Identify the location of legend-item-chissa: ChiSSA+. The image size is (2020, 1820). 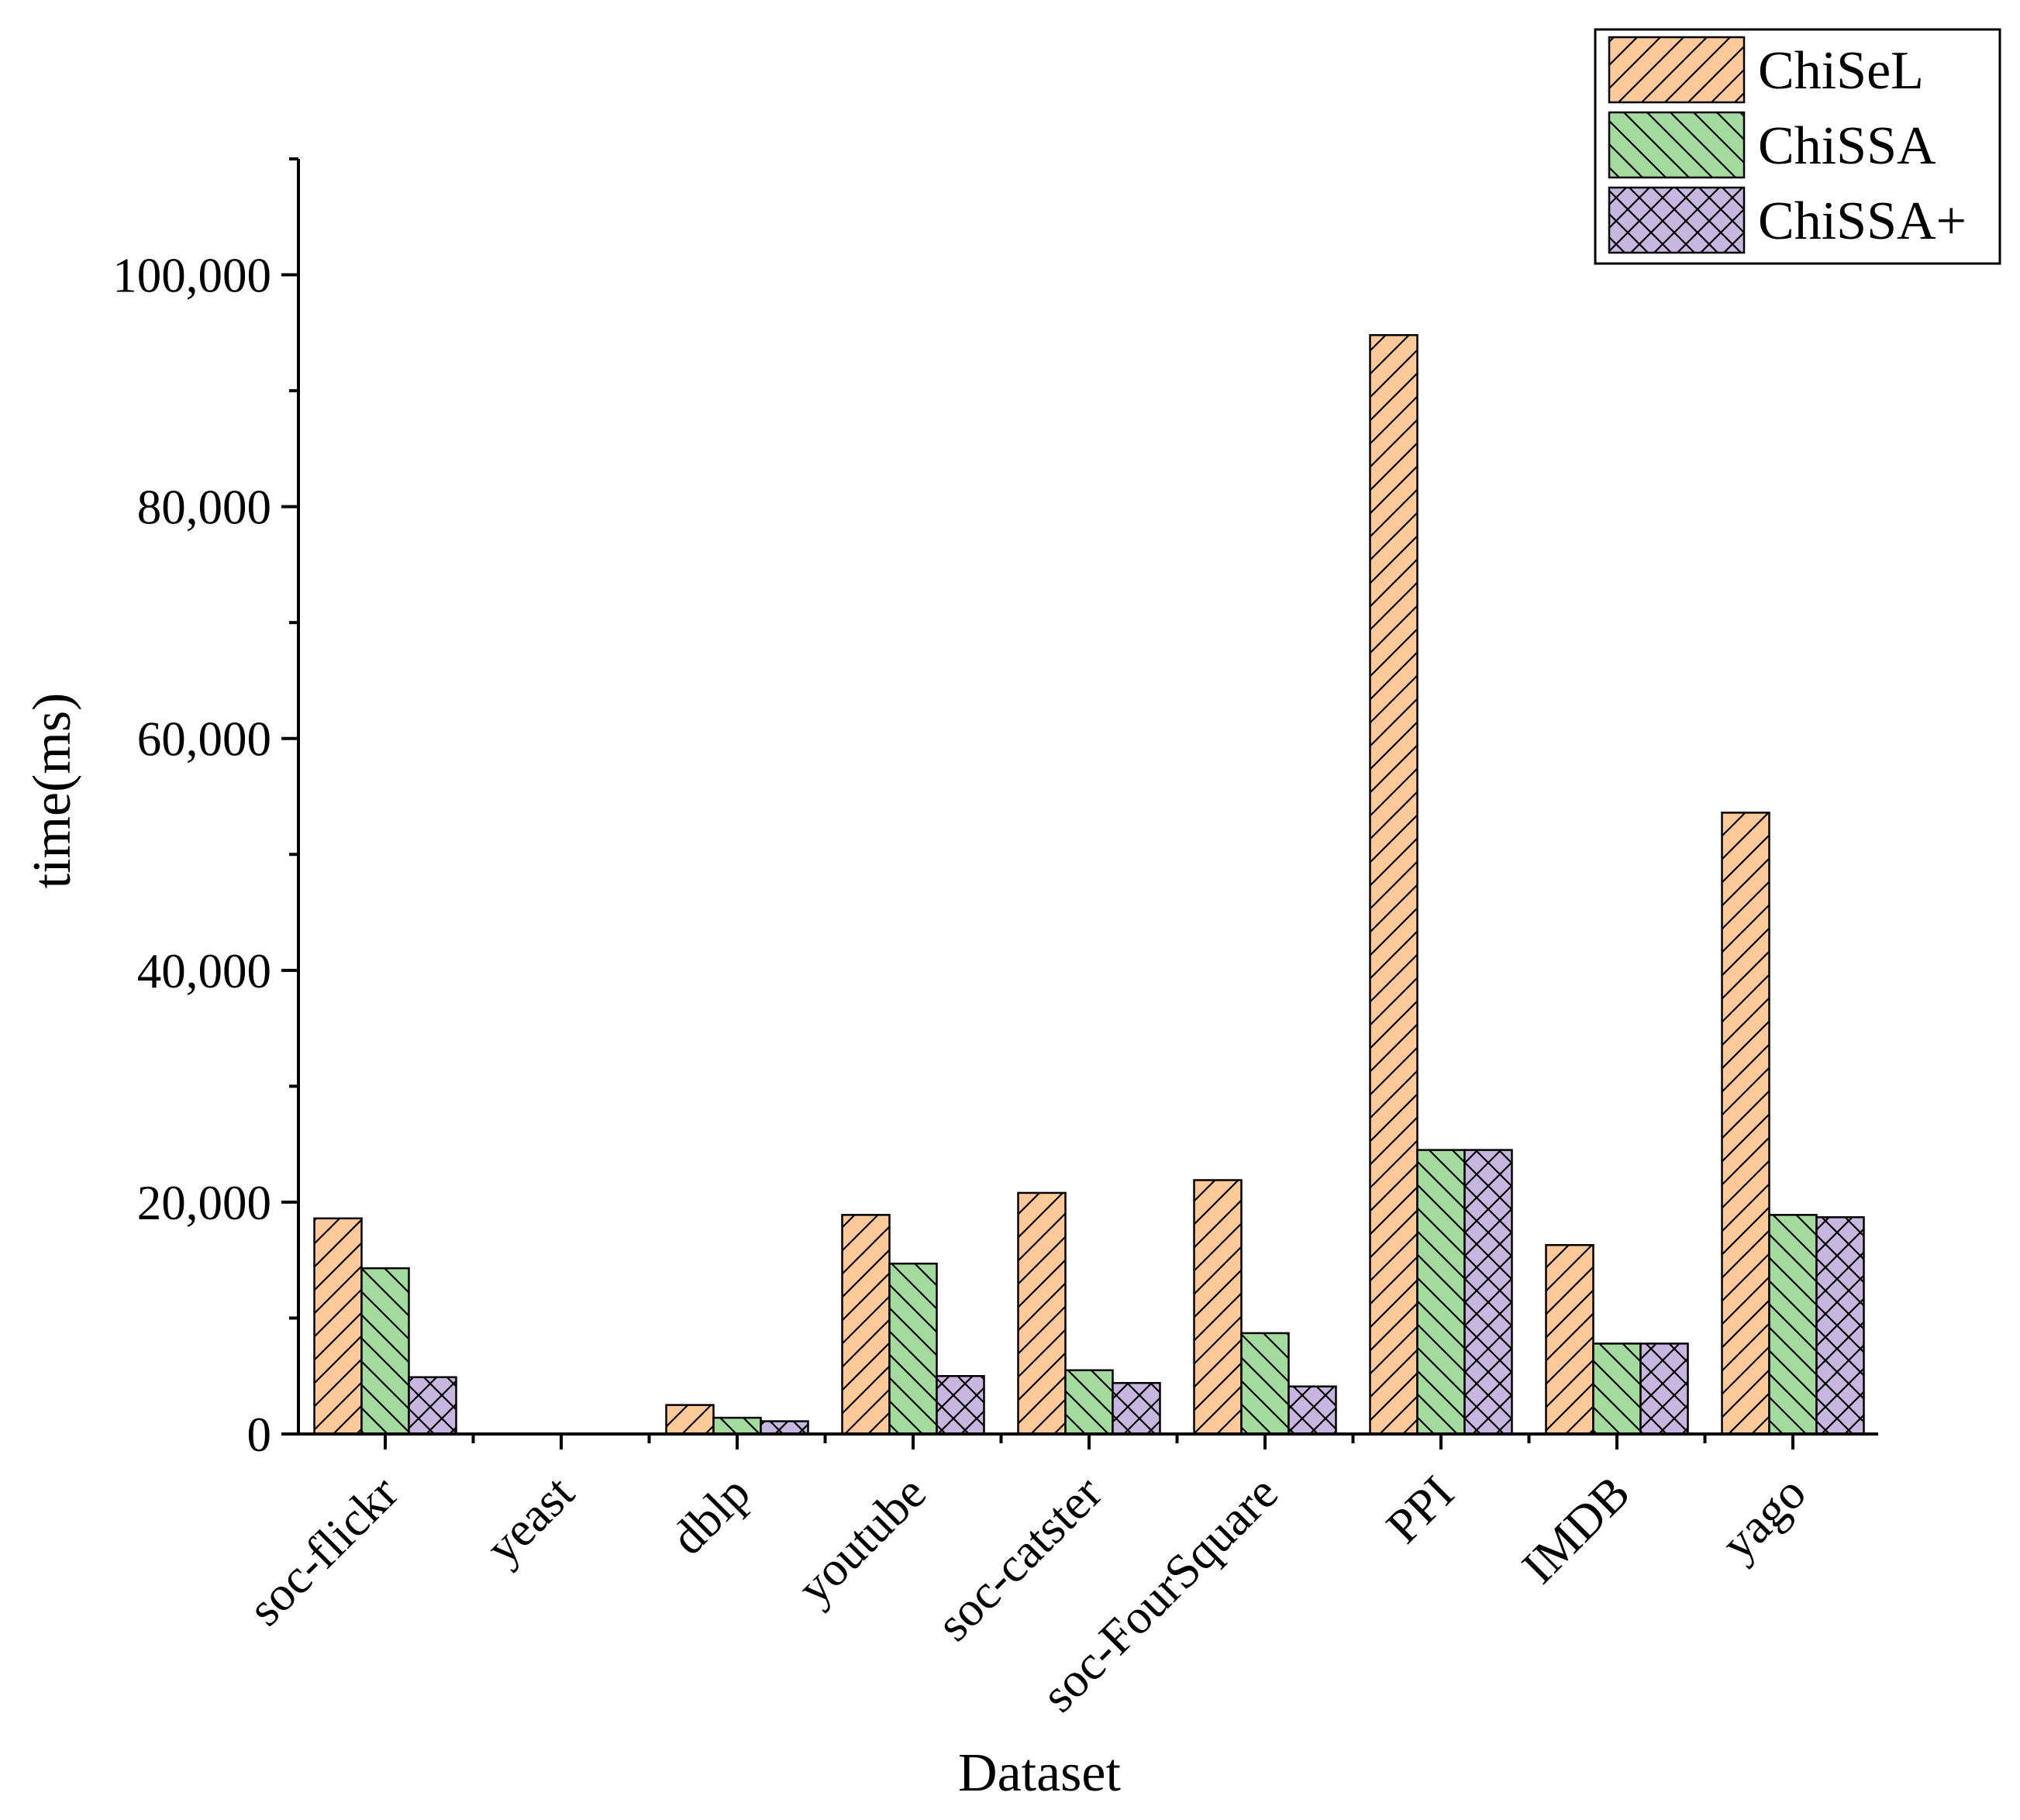
(1787, 220).